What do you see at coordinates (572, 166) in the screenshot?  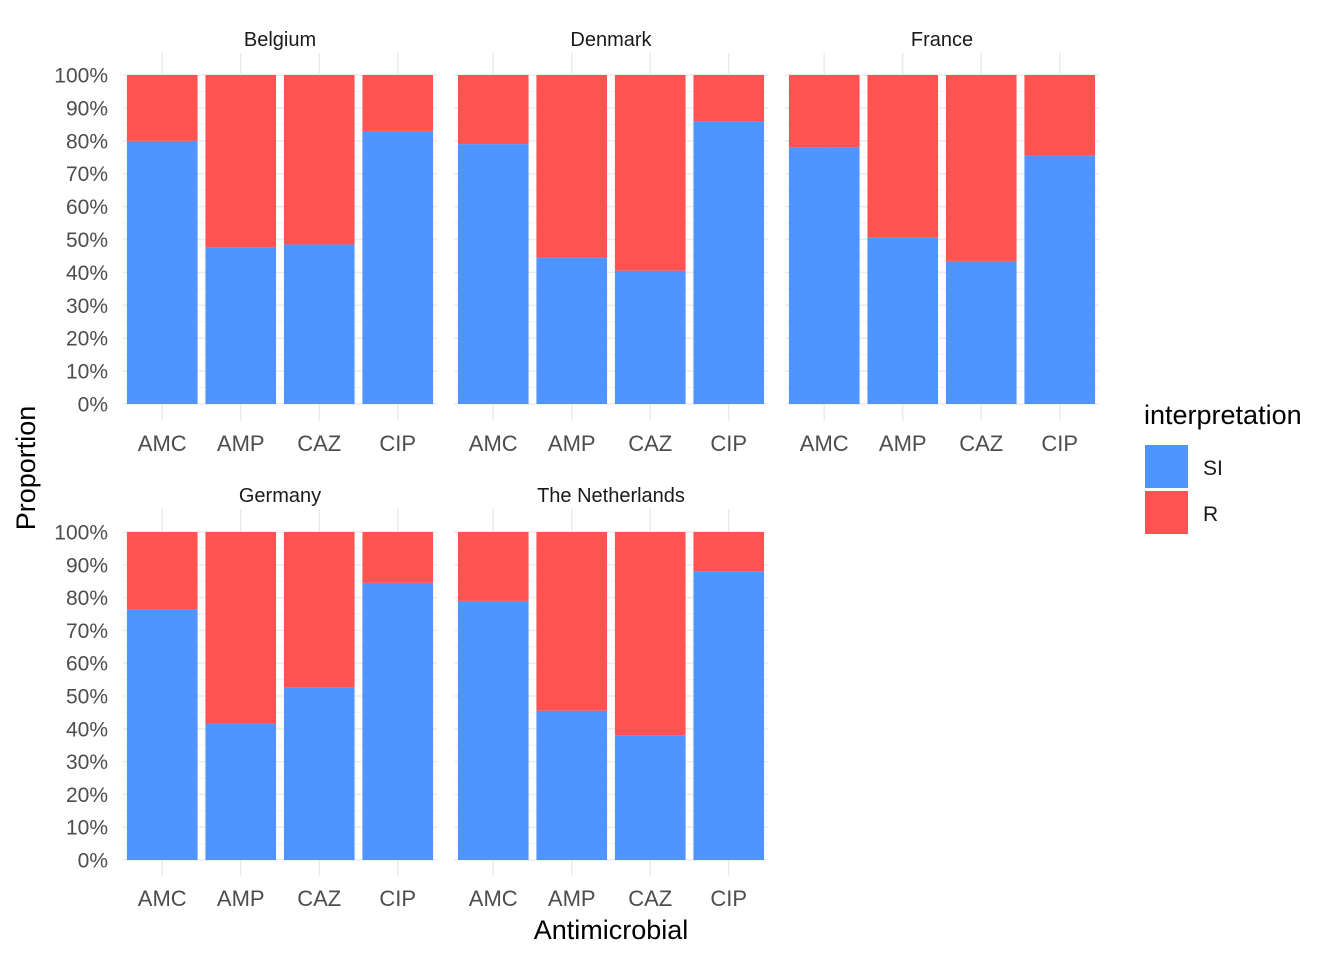 I see `bar-denmark-amp-r` at bounding box center [572, 166].